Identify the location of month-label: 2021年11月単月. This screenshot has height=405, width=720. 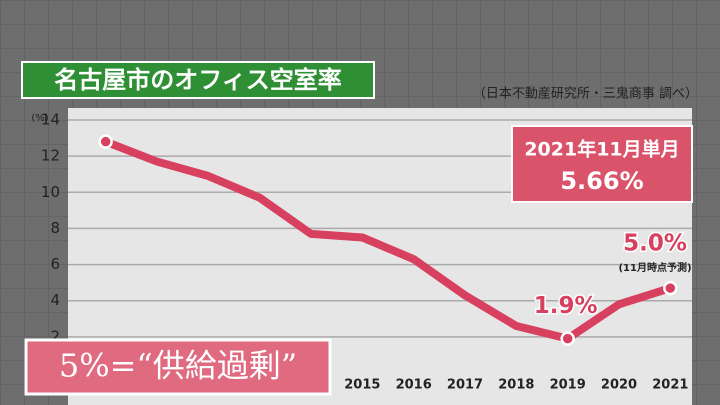
(601, 149).